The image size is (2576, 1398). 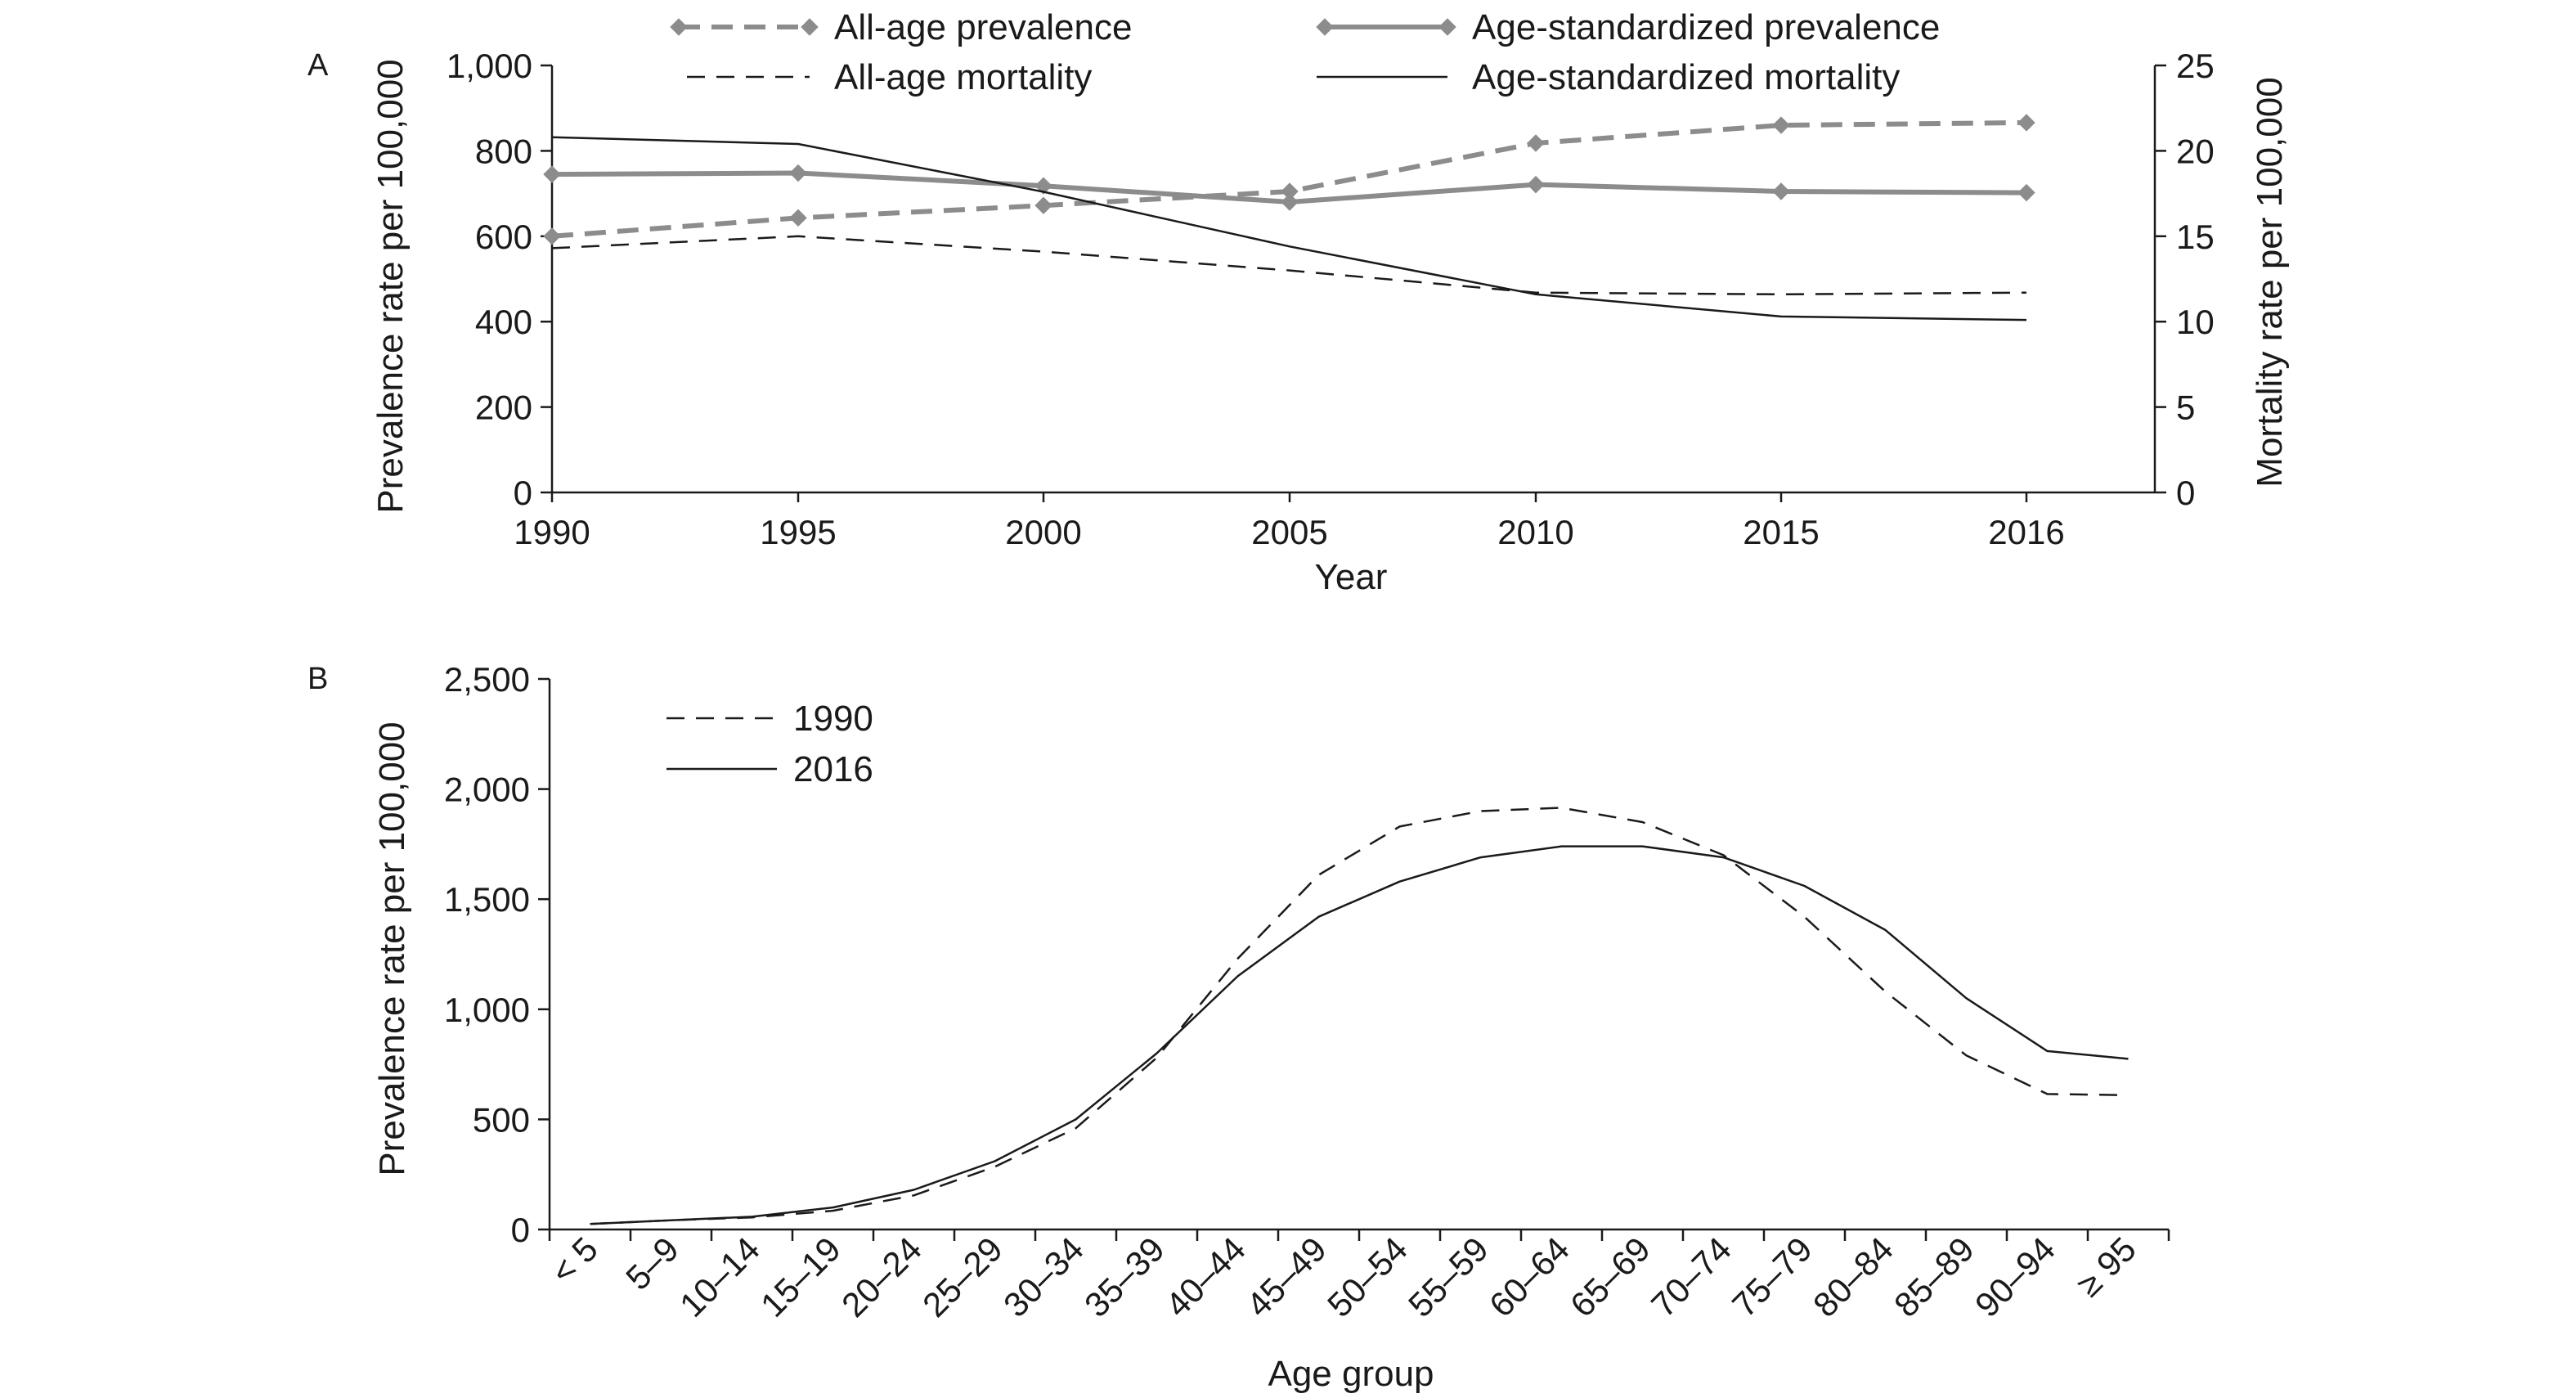 What do you see at coordinates (1124, 1276) in the screenshot?
I see `panel-b-x-tick-label: 35–39` at bounding box center [1124, 1276].